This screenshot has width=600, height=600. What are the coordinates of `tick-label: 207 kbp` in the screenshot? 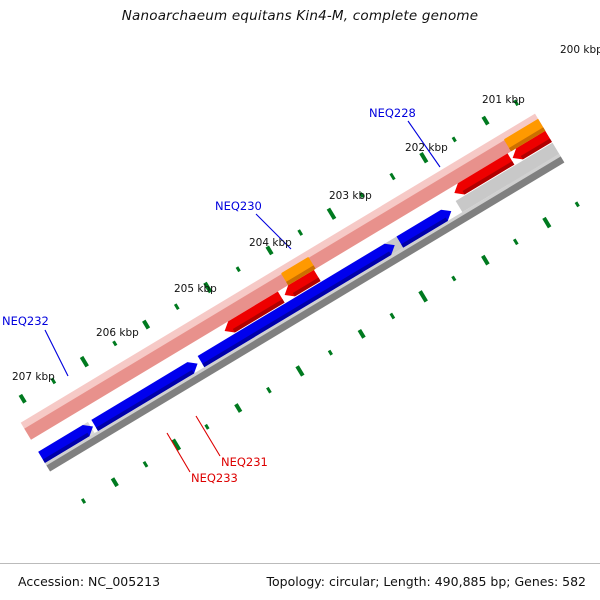 It's located at (33, 377).